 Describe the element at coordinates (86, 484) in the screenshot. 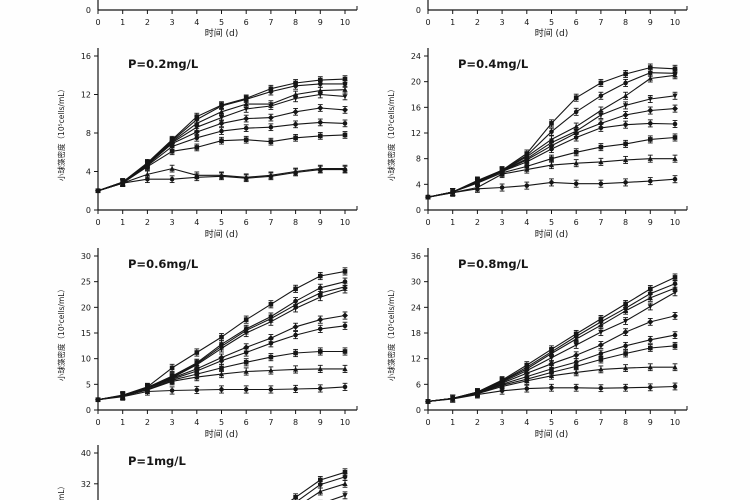

I see `svg-text: 32` at that location.